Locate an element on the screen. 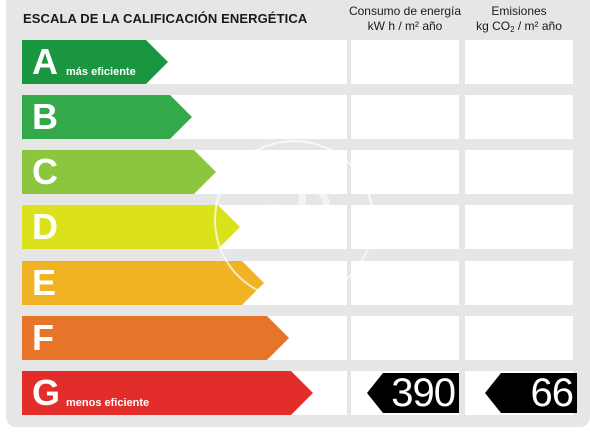 The width and height of the screenshot is (590, 433). emissions-cell-b is located at coordinates (519, 117).